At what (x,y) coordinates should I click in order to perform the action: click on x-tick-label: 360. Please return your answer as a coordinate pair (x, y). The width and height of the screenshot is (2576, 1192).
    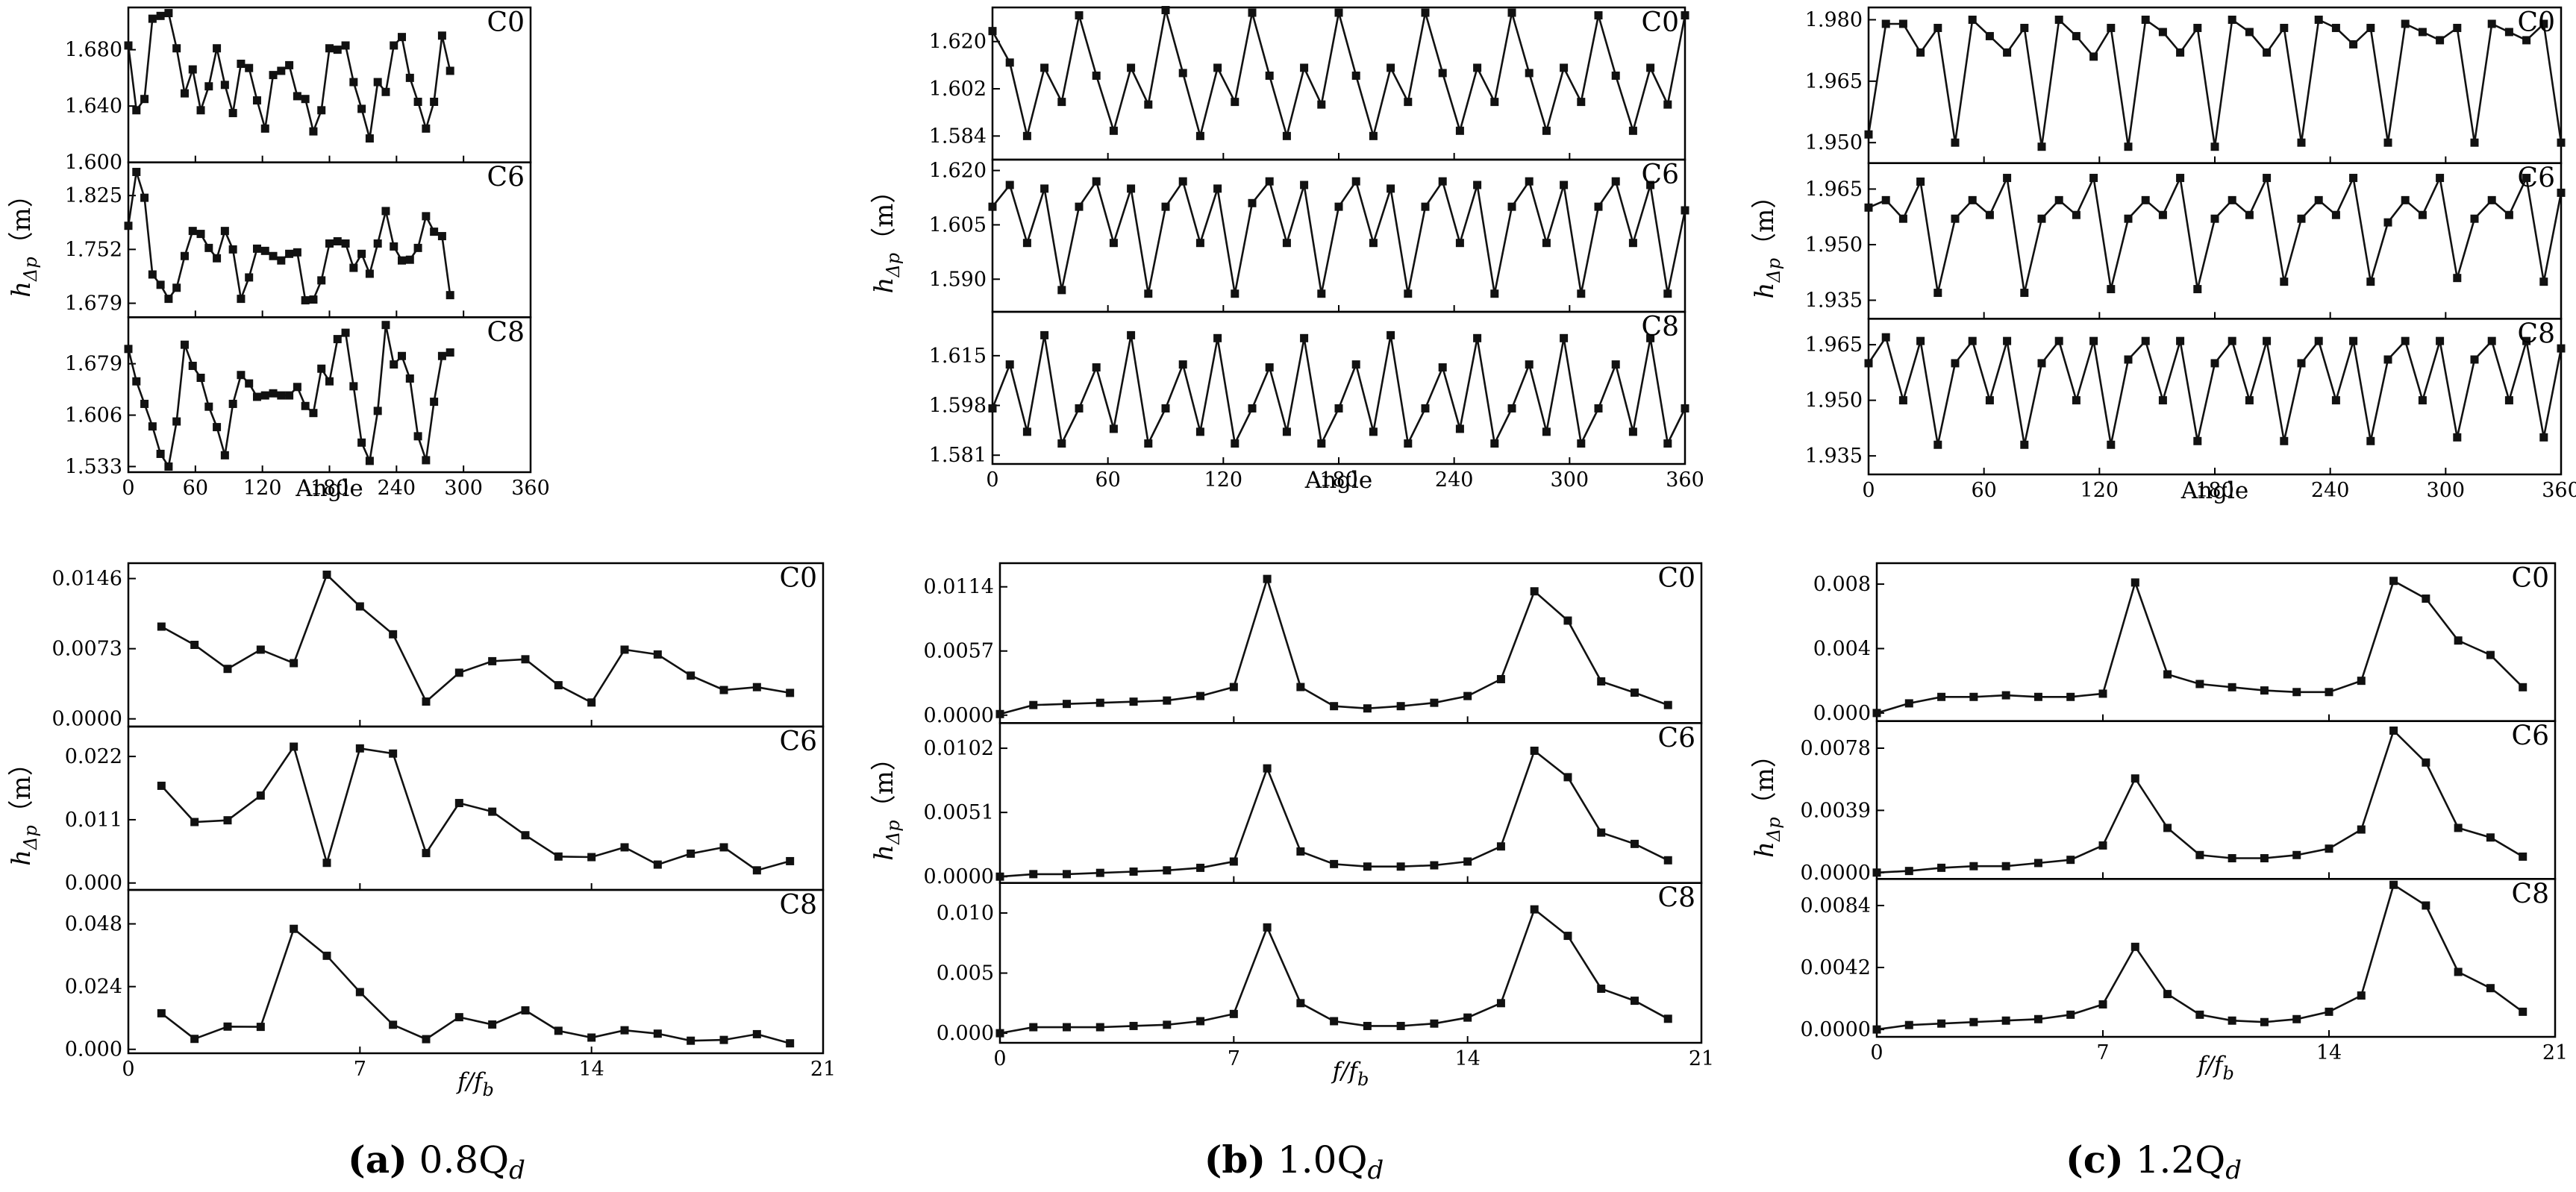
    Looking at the image, I should click on (530, 489).